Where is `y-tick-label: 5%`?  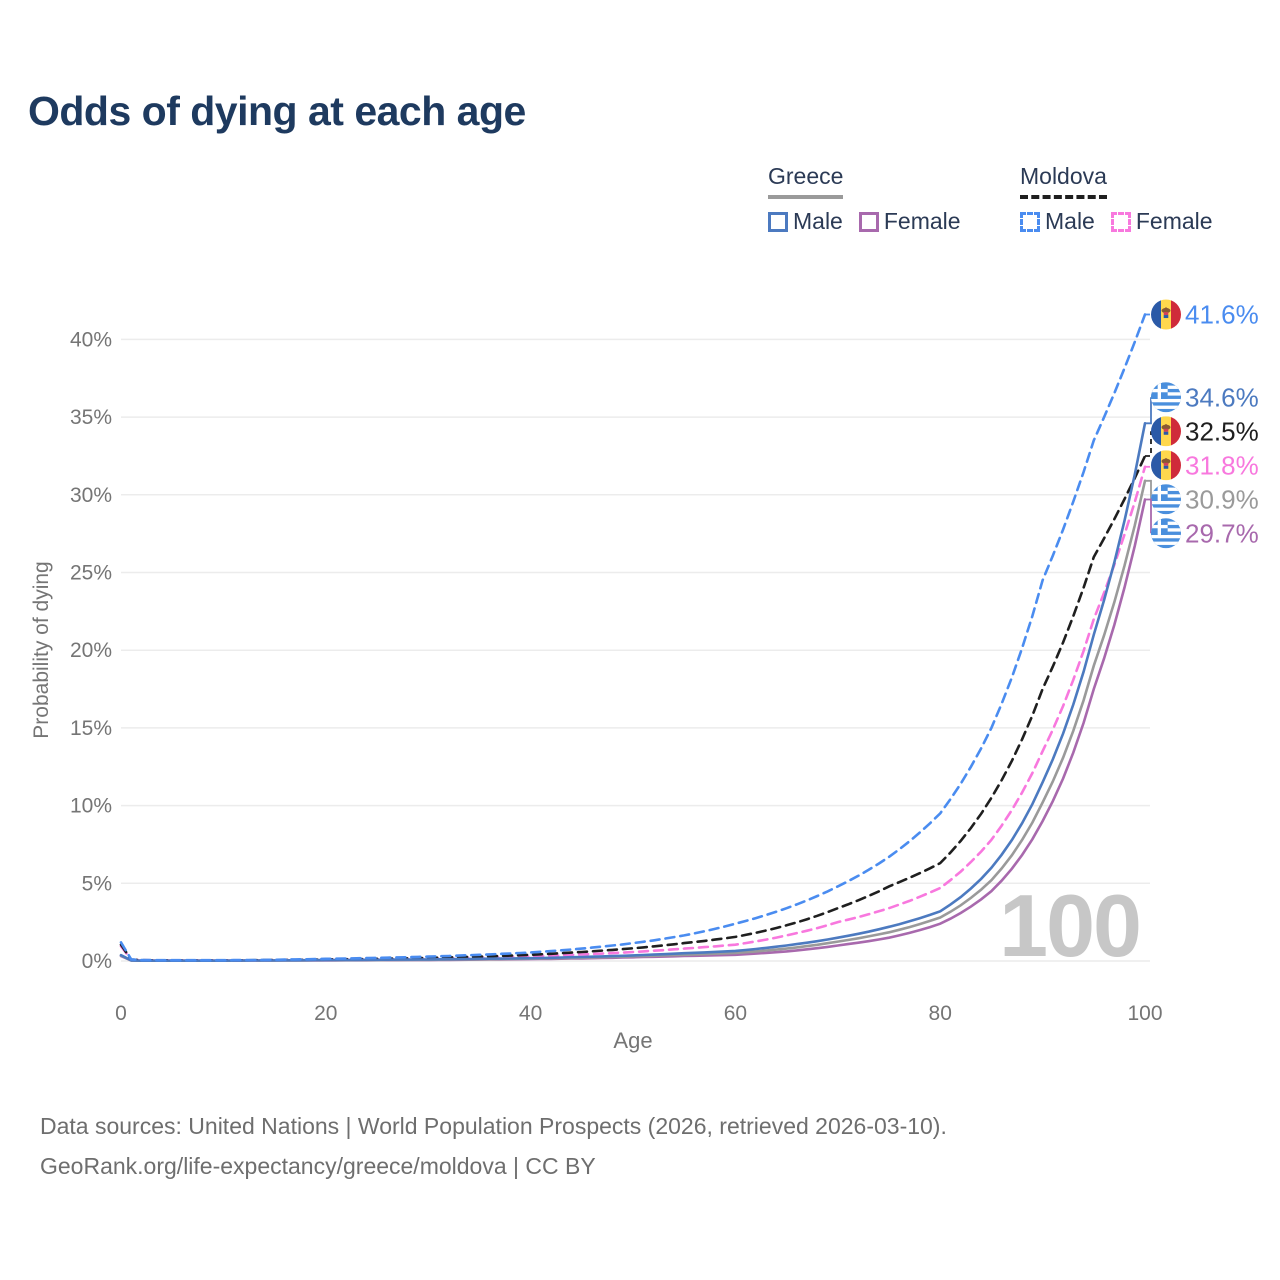 y-tick-label: 5% is located at coordinates (97, 883).